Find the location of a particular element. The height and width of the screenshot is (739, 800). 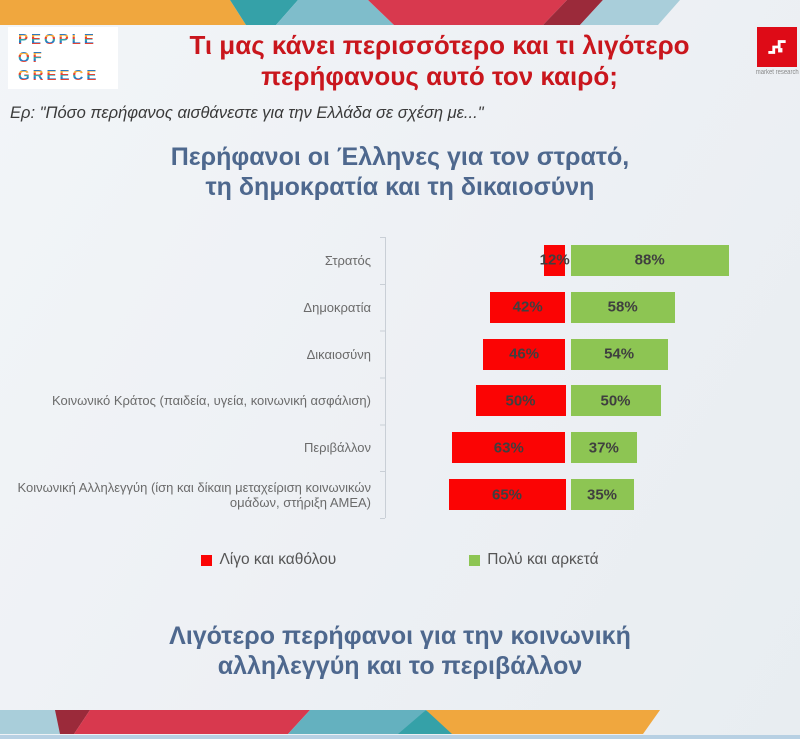

legend-item-positive: Πολύ και αρκετά is located at coordinates (534, 560).